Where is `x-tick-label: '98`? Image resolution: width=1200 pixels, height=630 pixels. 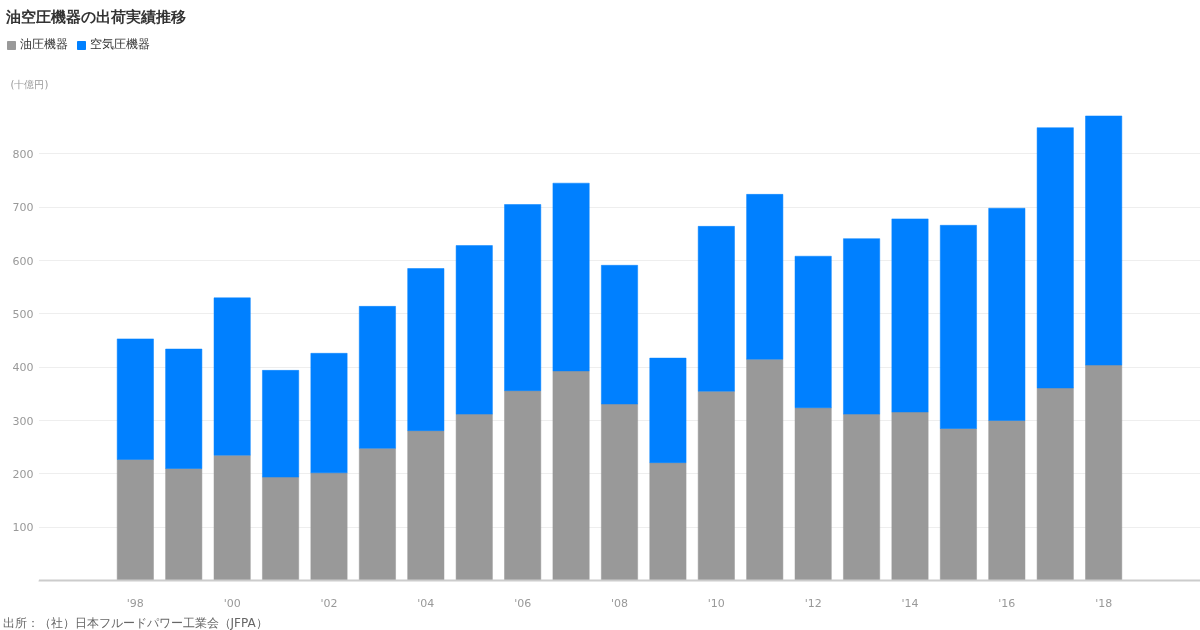 x-tick-label: '98 is located at coordinates (135, 603).